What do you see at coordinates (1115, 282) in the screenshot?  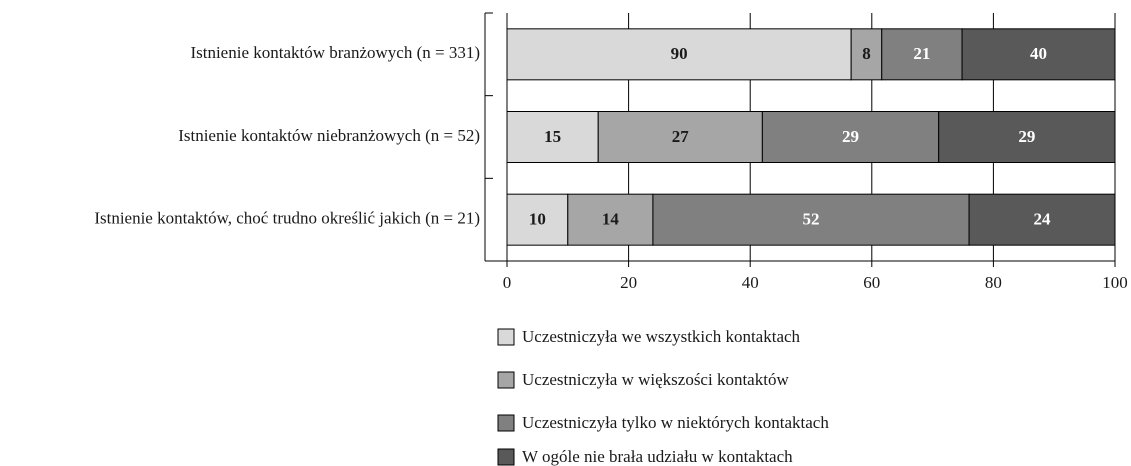 I see `x-tick-label: 100` at bounding box center [1115, 282].